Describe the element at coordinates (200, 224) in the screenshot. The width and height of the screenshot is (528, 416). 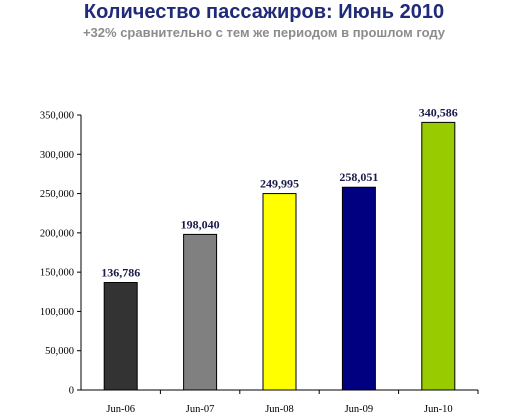
I see `data-label: 198,040` at that location.